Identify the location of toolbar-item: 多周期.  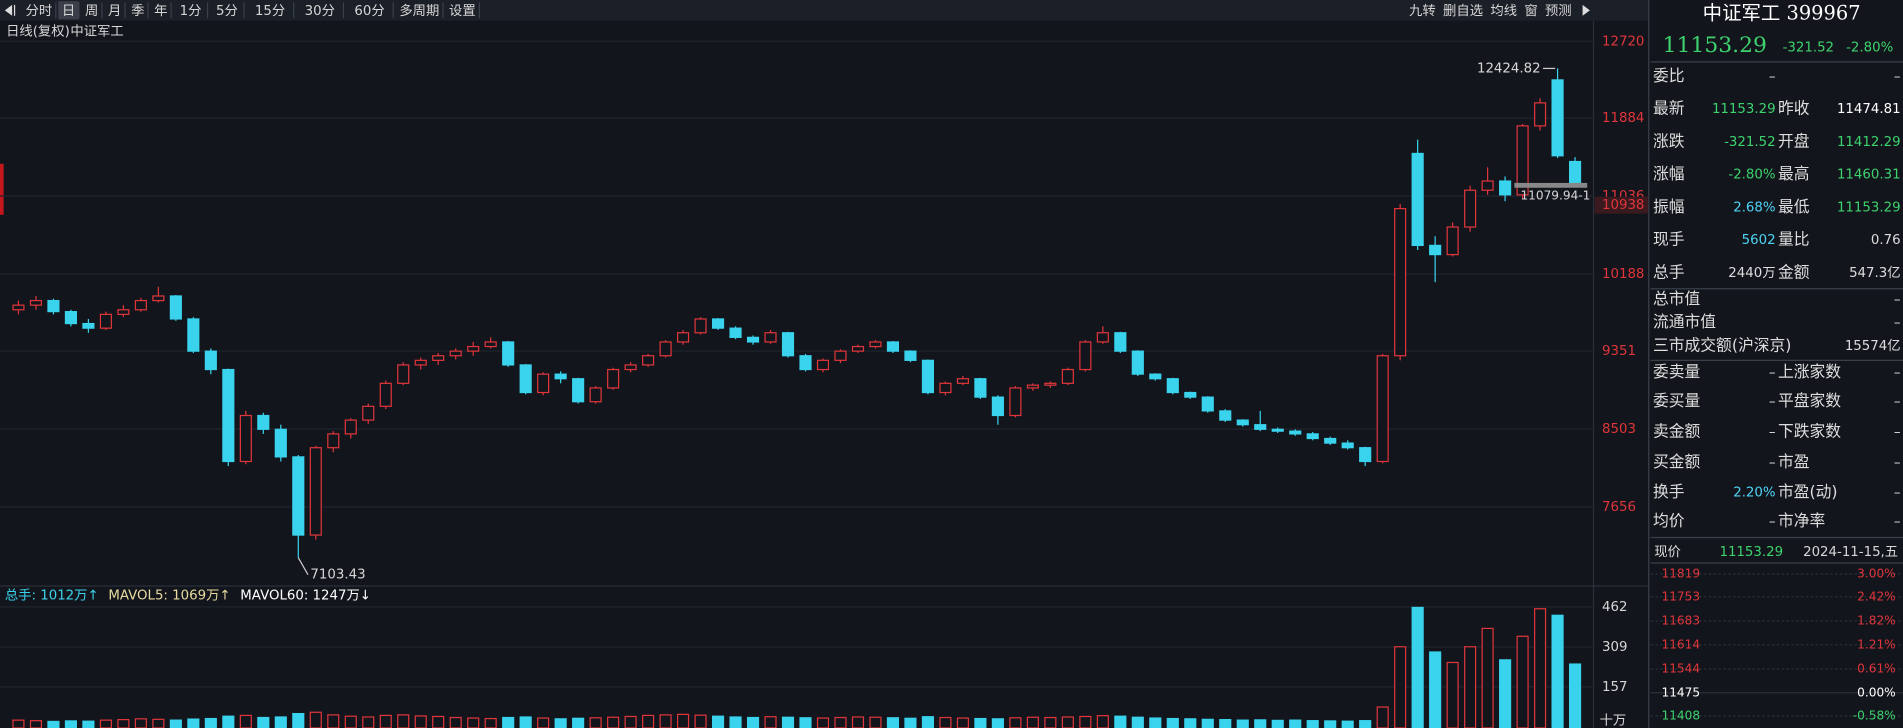
(419, 10).